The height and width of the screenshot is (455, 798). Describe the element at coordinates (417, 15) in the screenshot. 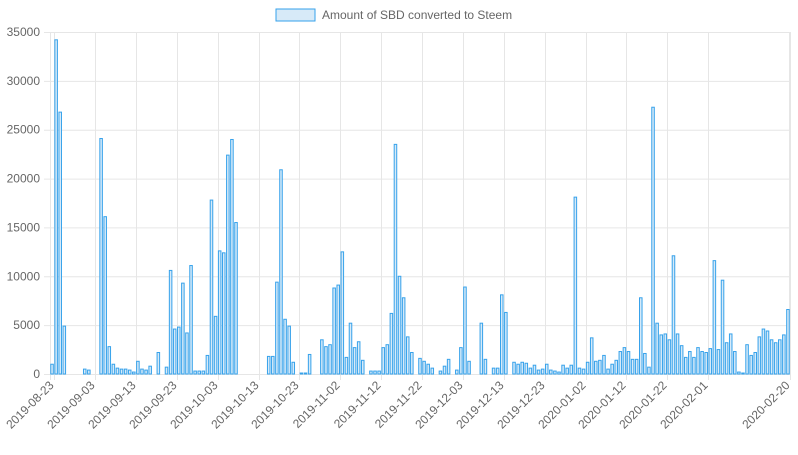

I see `legend-label: Amount of SBD converted to Steem` at that location.